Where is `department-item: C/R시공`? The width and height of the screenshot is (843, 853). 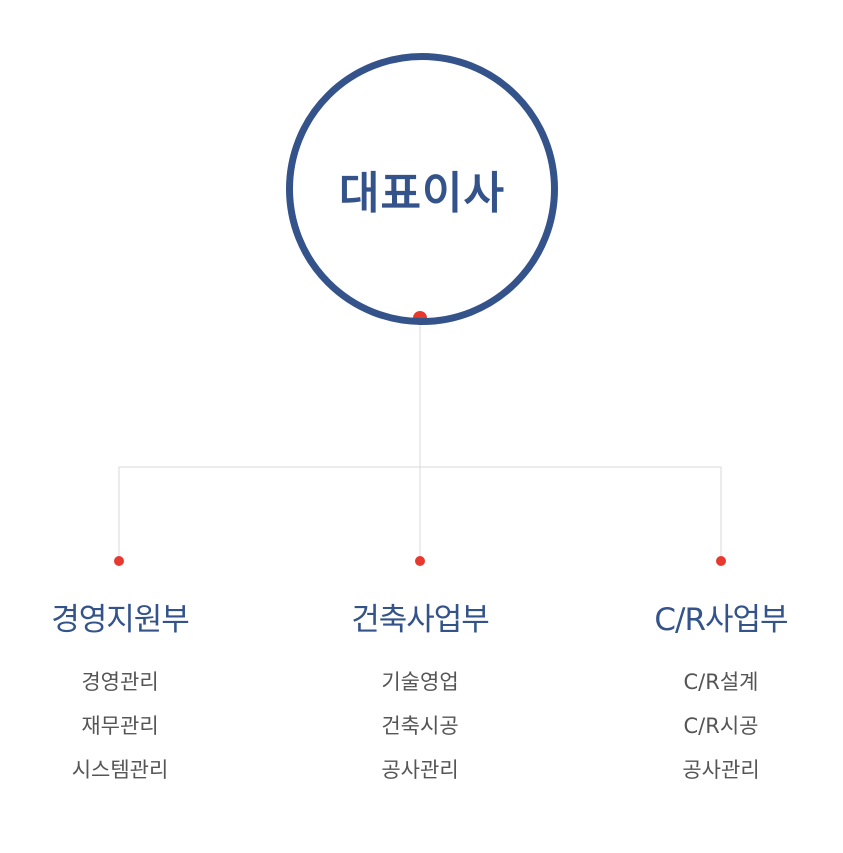
department-item: C/R시공 is located at coordinates (721, 726).